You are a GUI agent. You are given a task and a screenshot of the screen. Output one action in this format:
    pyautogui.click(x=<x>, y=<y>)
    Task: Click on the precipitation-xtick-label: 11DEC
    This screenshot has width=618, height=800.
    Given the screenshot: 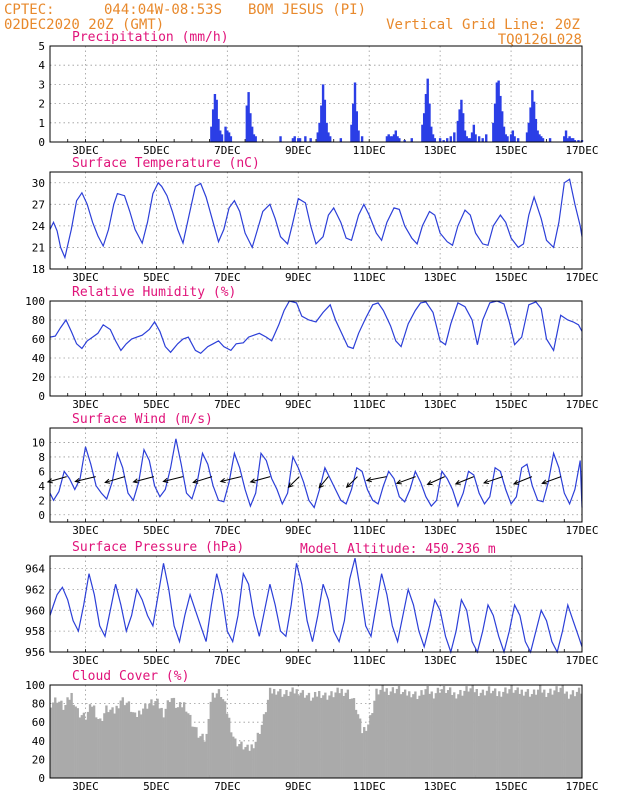 What is the action you would take?
    pyautogui.click(x=369, y=150)
    